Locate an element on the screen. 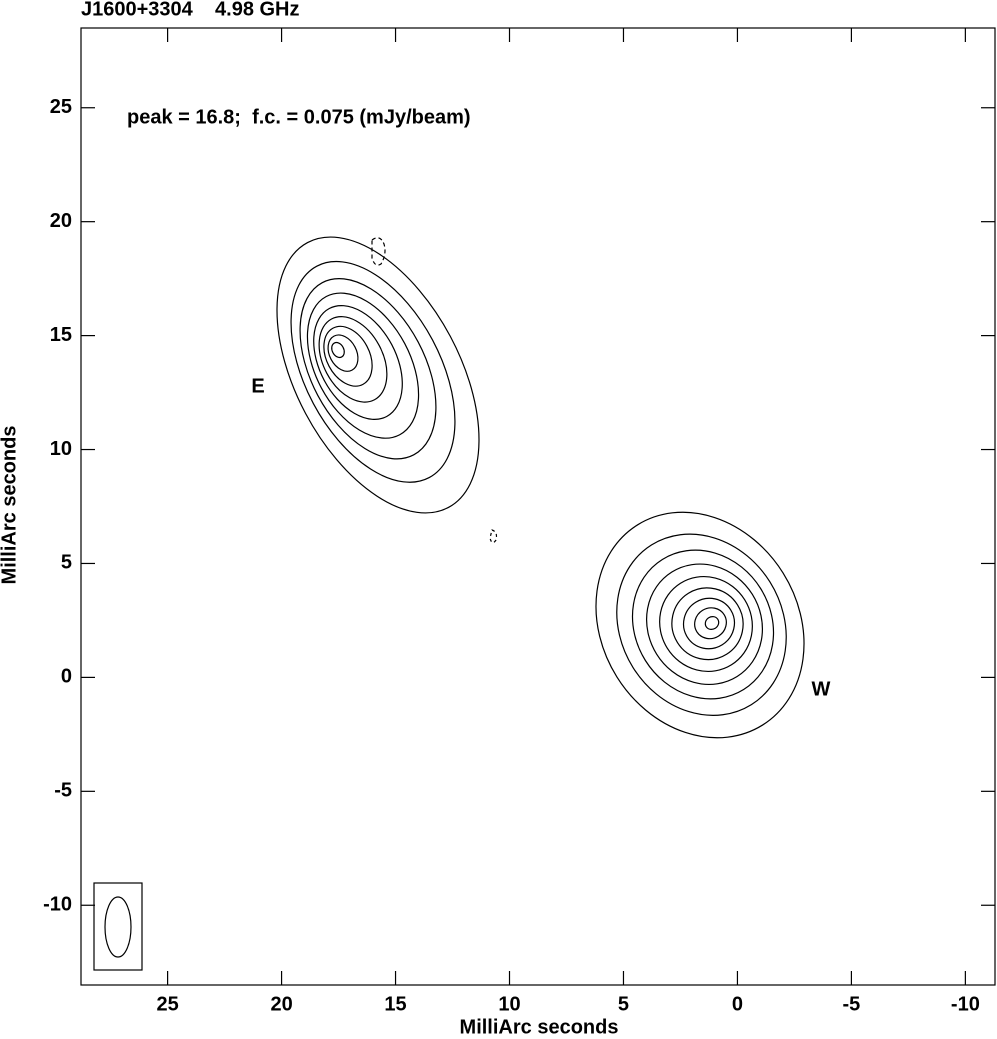 Image resolution: width=997 pixels, height=1039 pixels. beam is located at coordinates (118, 927).